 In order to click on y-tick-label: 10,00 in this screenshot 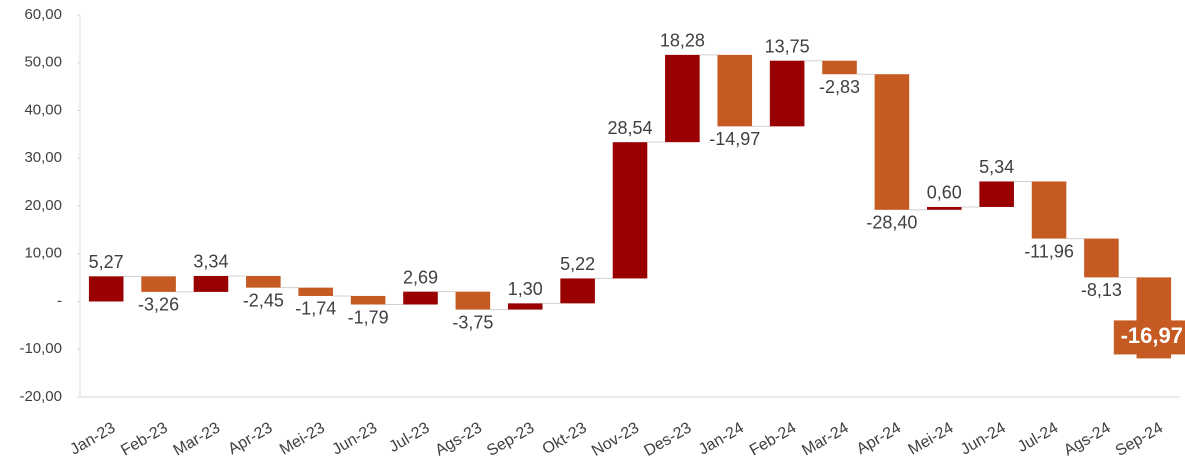, I will do `click(43, 253)`.